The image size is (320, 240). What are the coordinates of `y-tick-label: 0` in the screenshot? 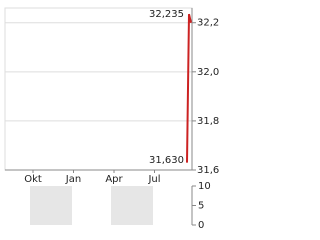 It's located at (201, 225).